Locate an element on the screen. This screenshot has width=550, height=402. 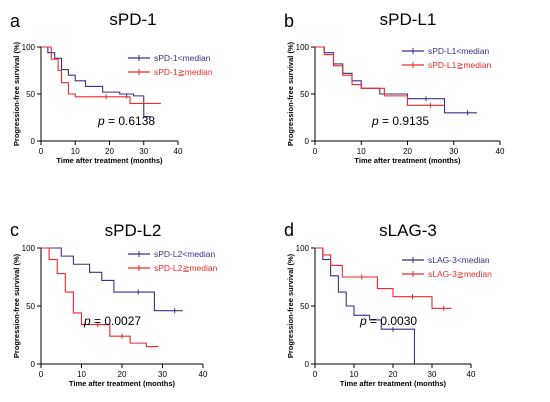
p-value-annotation: p = 0.0027 is located at coordinates (112, 321).